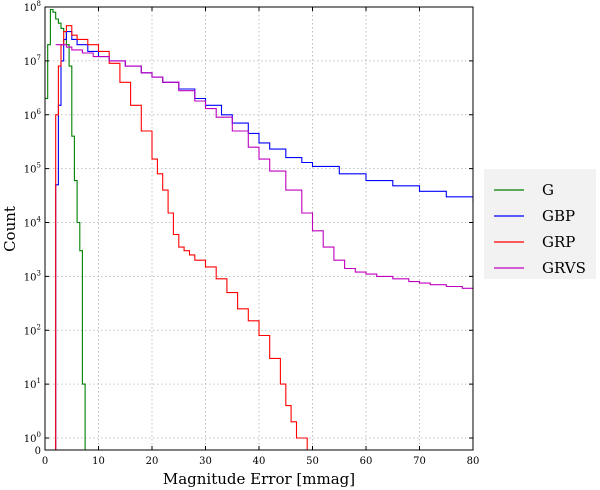  Describe the element at coordinates (98, 461) in the screenshot. I see `x-tick-label-10: 10` at that location.